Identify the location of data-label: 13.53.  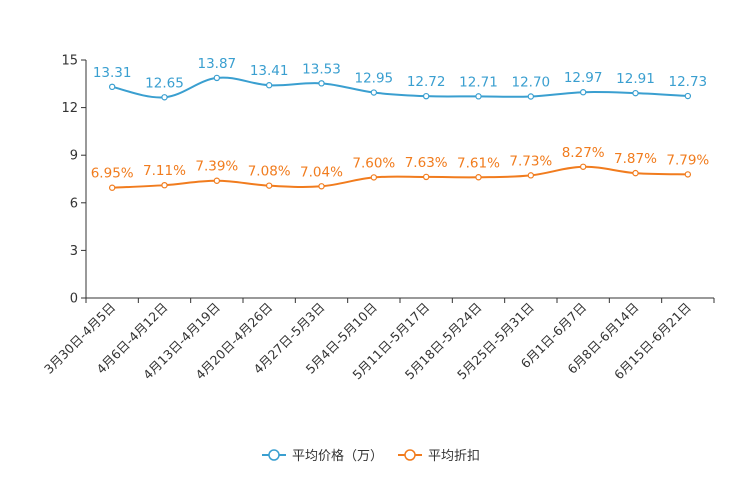
(321, 69).